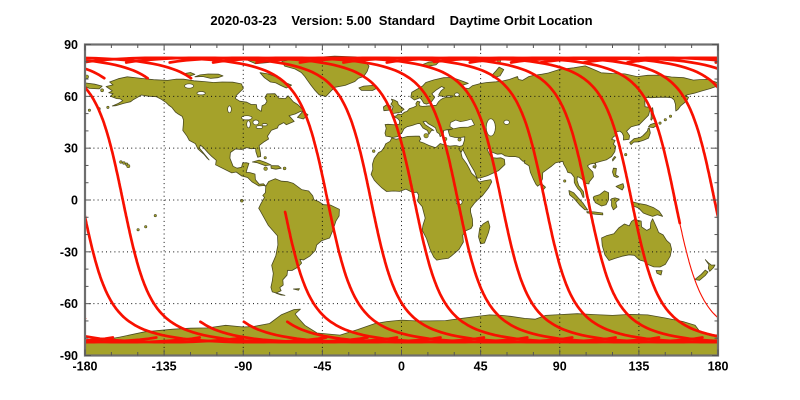  I want to click on great-slave-lake, so click(201, 93).